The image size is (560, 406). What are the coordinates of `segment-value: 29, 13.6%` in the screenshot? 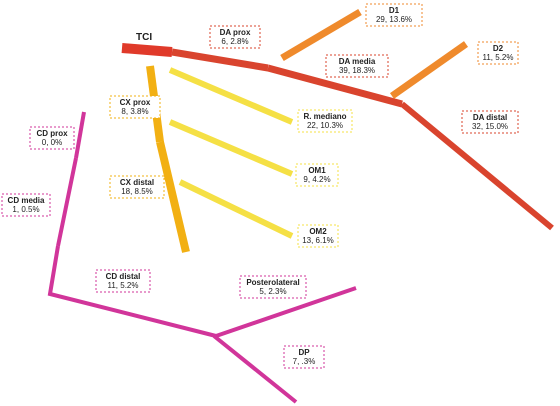 It's located at (394, 19).